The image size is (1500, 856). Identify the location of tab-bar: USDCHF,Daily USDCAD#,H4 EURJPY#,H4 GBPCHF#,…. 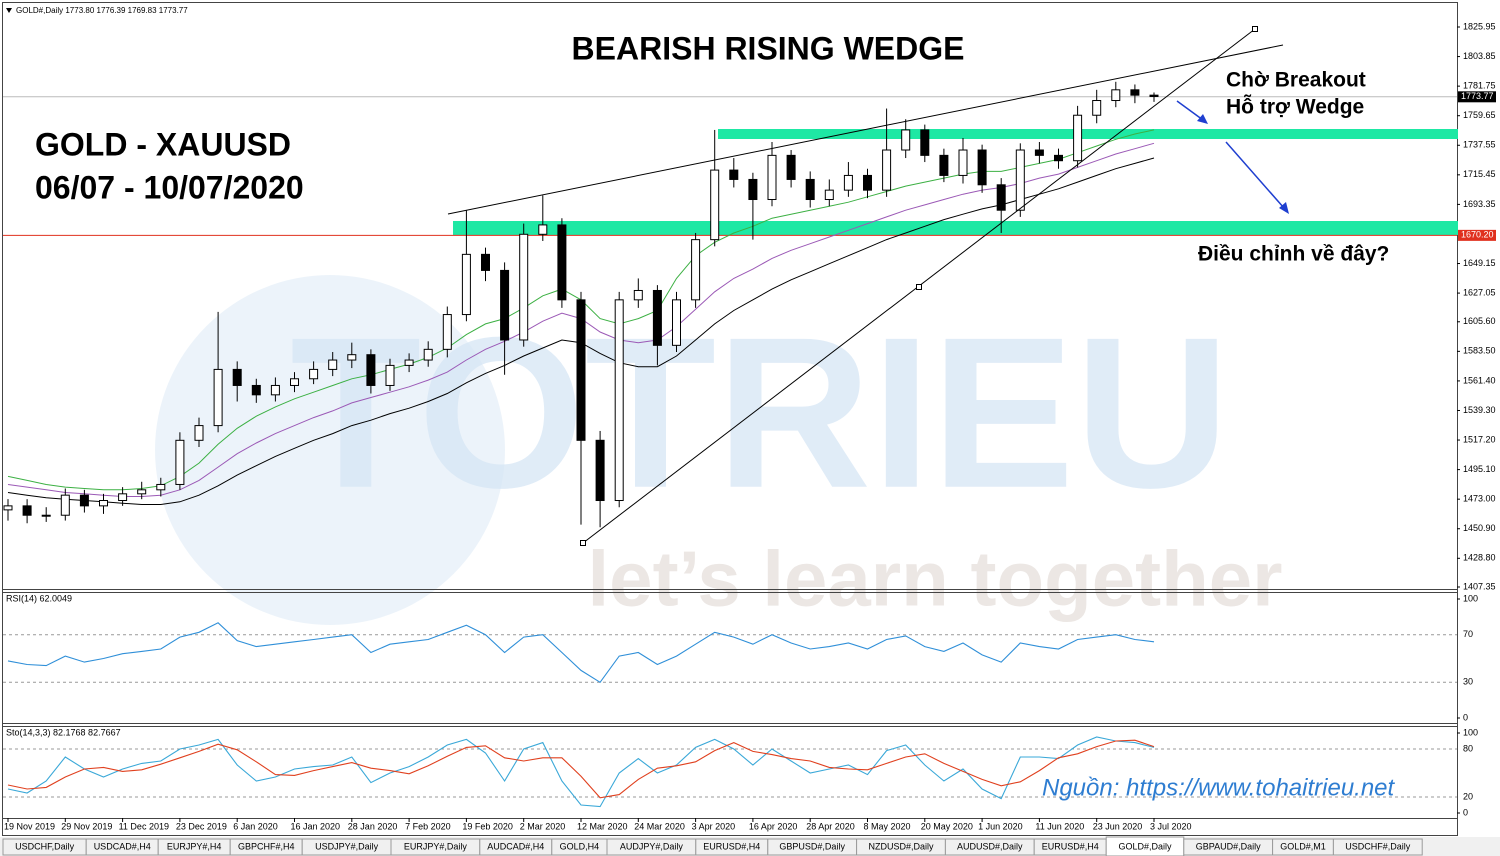
(750, 846).